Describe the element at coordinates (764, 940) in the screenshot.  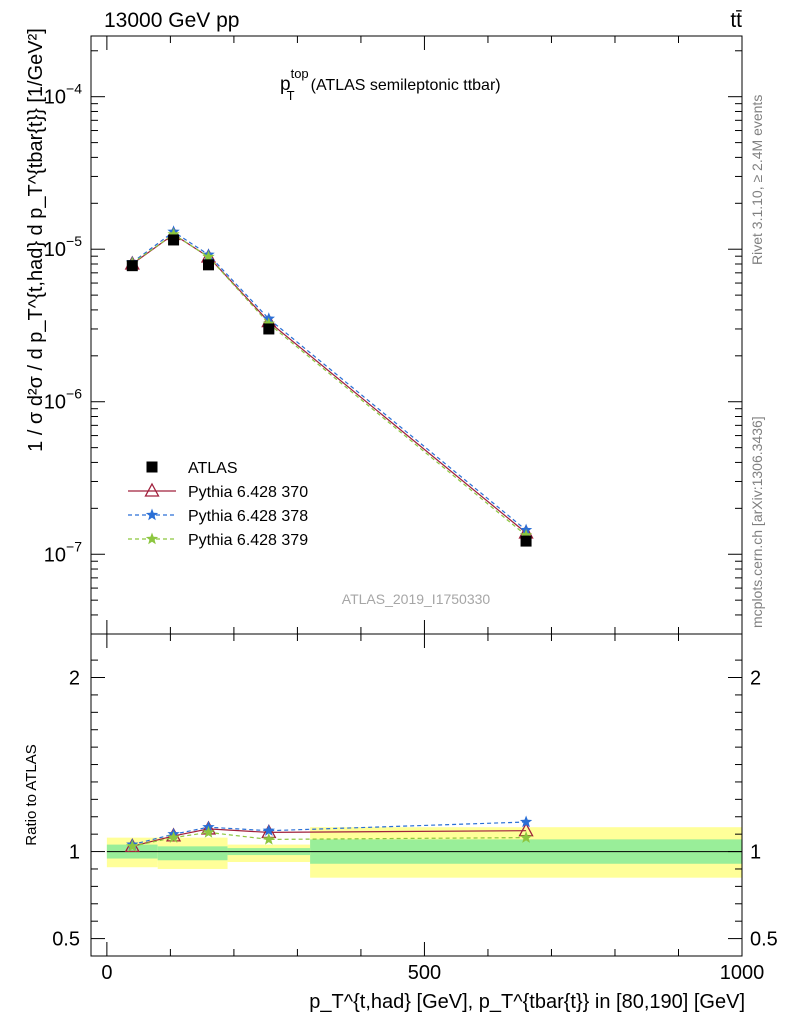
I see `ratio-y-tick-label-right: 0.5` at that location.